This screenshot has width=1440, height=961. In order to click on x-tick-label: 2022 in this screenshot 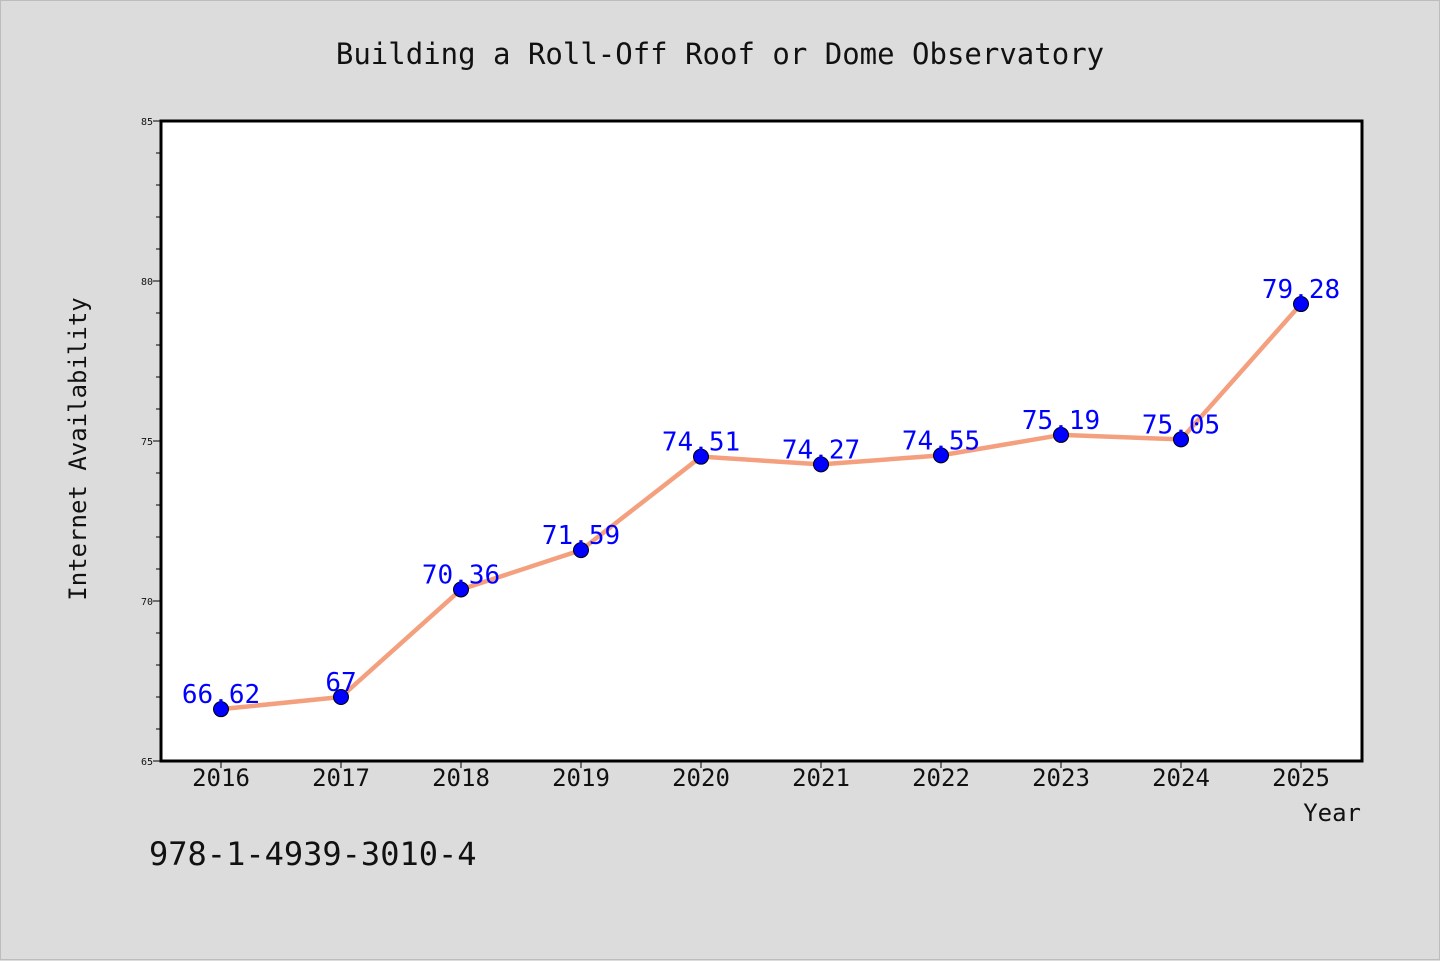, I will do `click(941, 778)`.